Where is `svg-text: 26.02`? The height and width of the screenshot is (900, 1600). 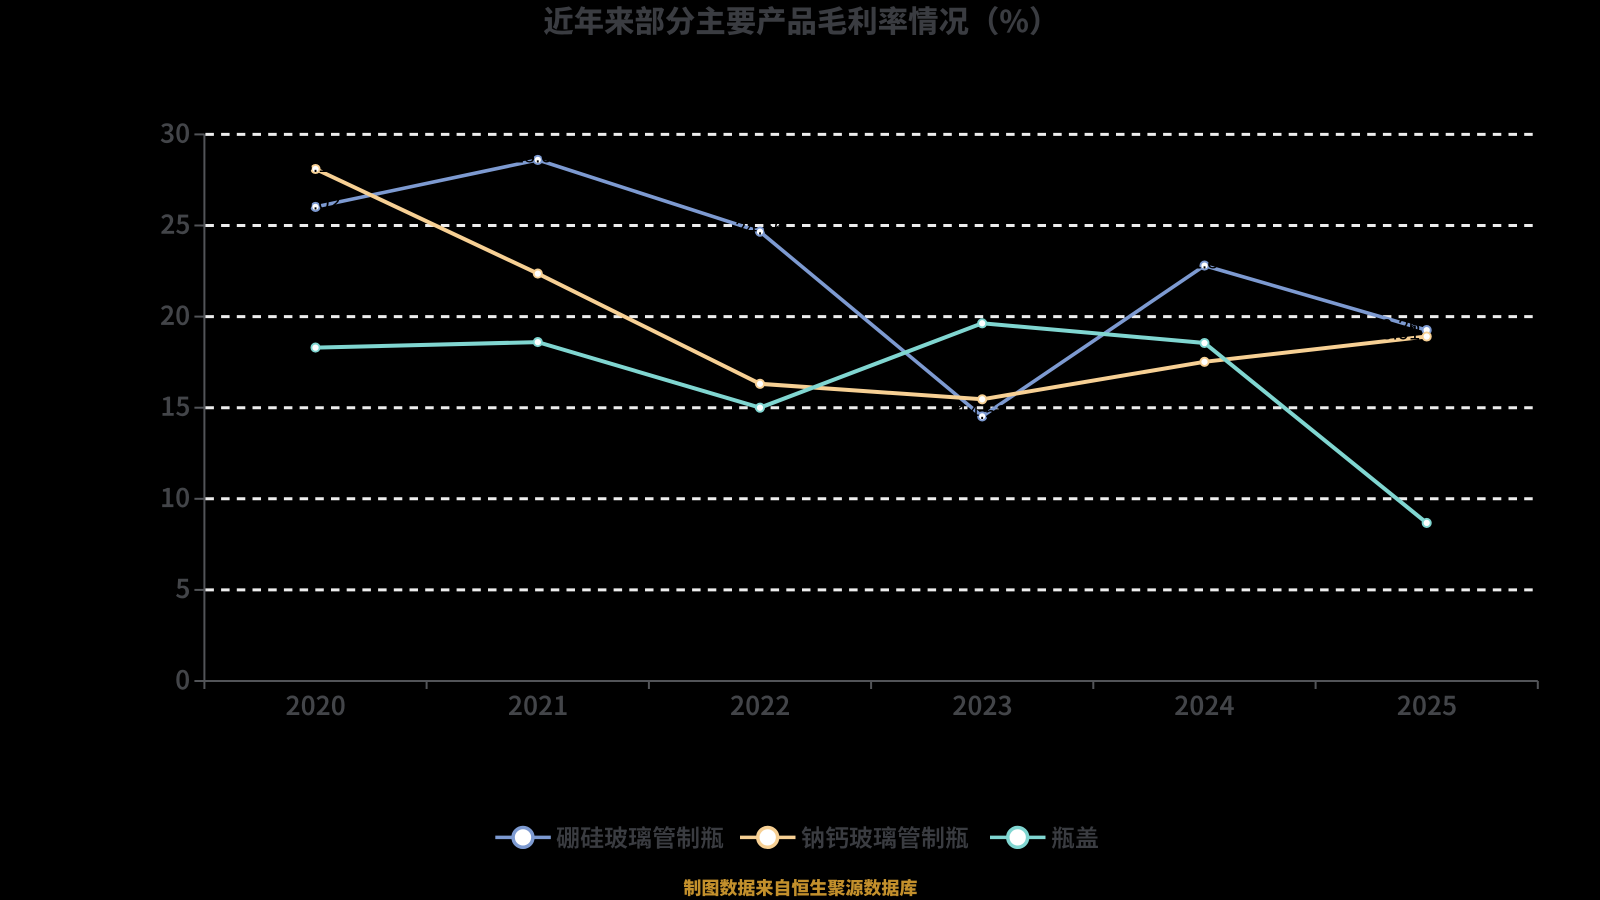 svg-text: 26.02 is located at coordinates (315, 204).